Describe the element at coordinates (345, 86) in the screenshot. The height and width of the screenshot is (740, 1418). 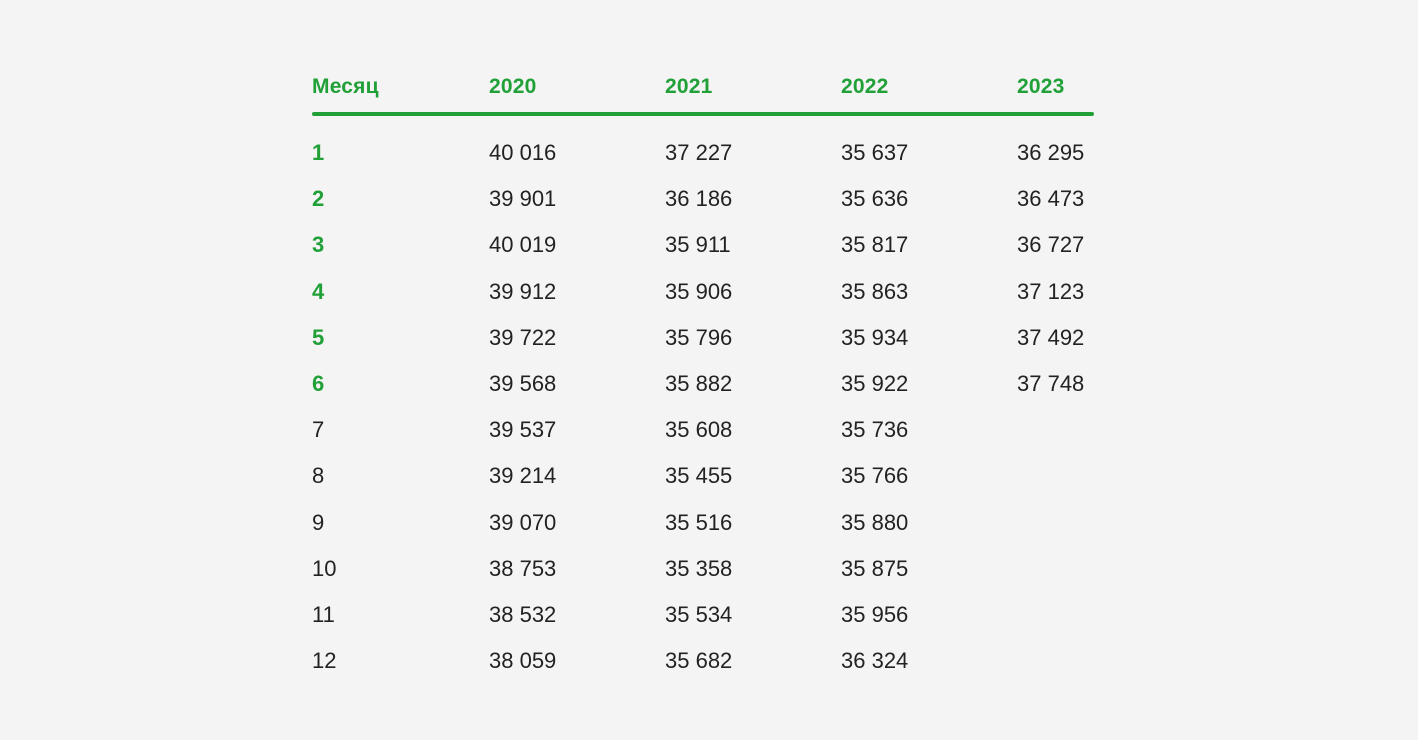
I see `header-month: Месяц` at that location.